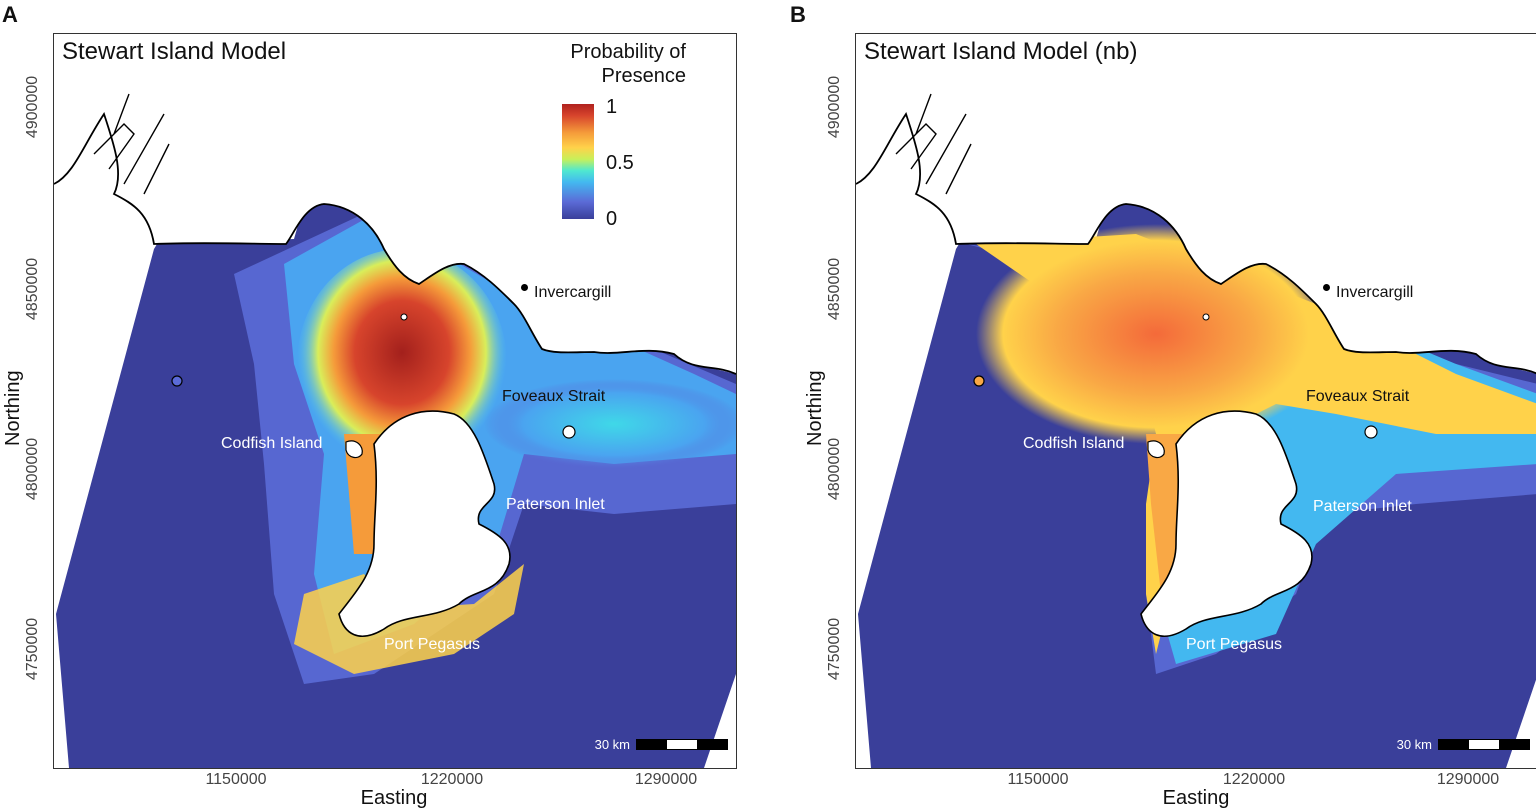  What do you see at coordinates (554, 396) in the screenshot?
I see `label-foveaux-strait: Foveaux Strait` at bounding box center [554, 396].